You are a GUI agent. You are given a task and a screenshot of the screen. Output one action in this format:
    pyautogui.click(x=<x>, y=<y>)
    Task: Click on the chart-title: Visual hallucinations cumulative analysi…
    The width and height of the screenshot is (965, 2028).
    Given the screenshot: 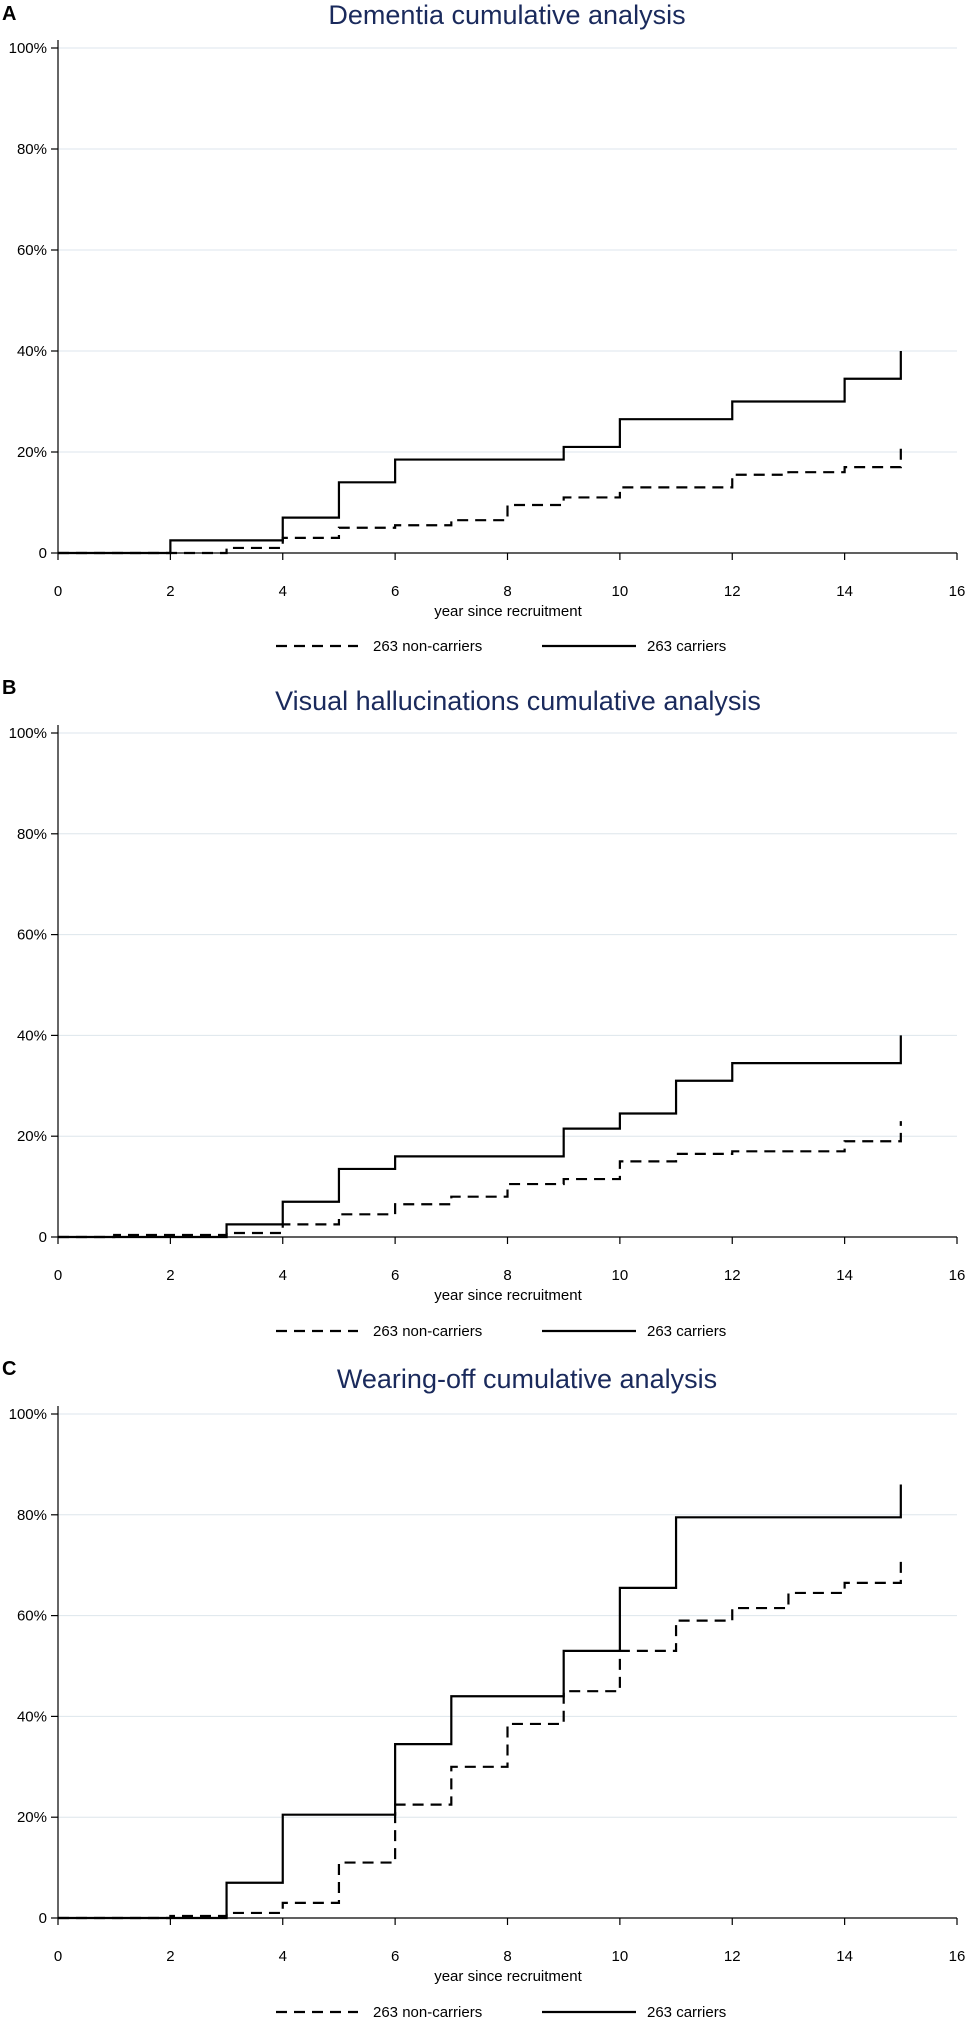 What is the action you would take?
    pyautogui.click(x=518, y=701)
    